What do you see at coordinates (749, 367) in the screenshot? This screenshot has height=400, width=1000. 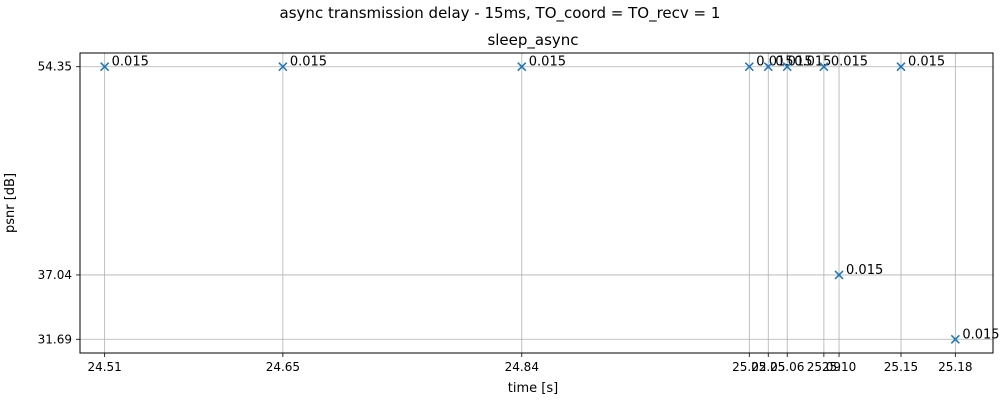 I see `x-tick-label: 25.02` at bounding box center [749, 367].